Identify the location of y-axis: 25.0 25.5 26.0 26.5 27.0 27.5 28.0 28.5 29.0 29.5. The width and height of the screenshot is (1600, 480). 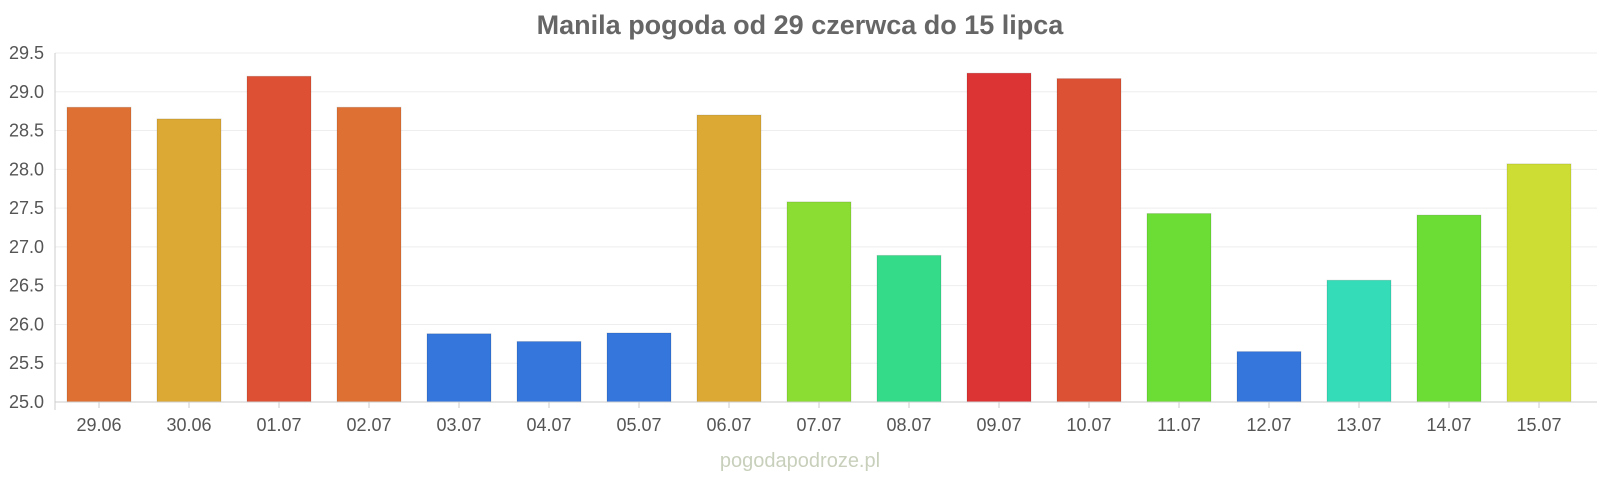
(32, 227).